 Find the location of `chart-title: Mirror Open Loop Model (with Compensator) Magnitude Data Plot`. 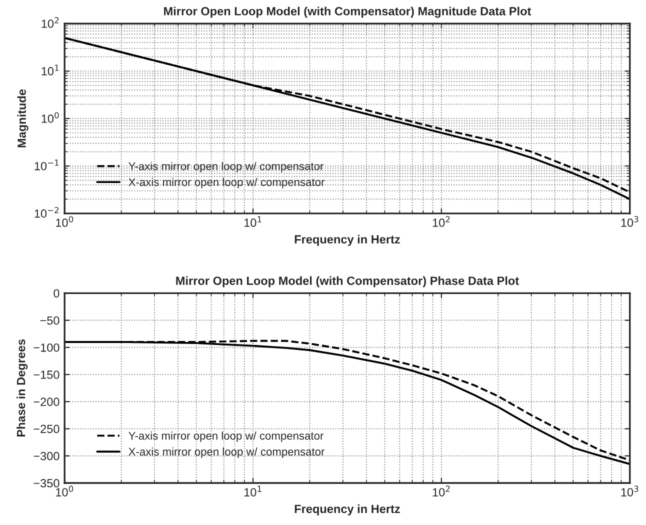

chart-title: Mirror Open Loop Model (with Compensator) Magnitude Data Plot is located at coordinates (348, 12).